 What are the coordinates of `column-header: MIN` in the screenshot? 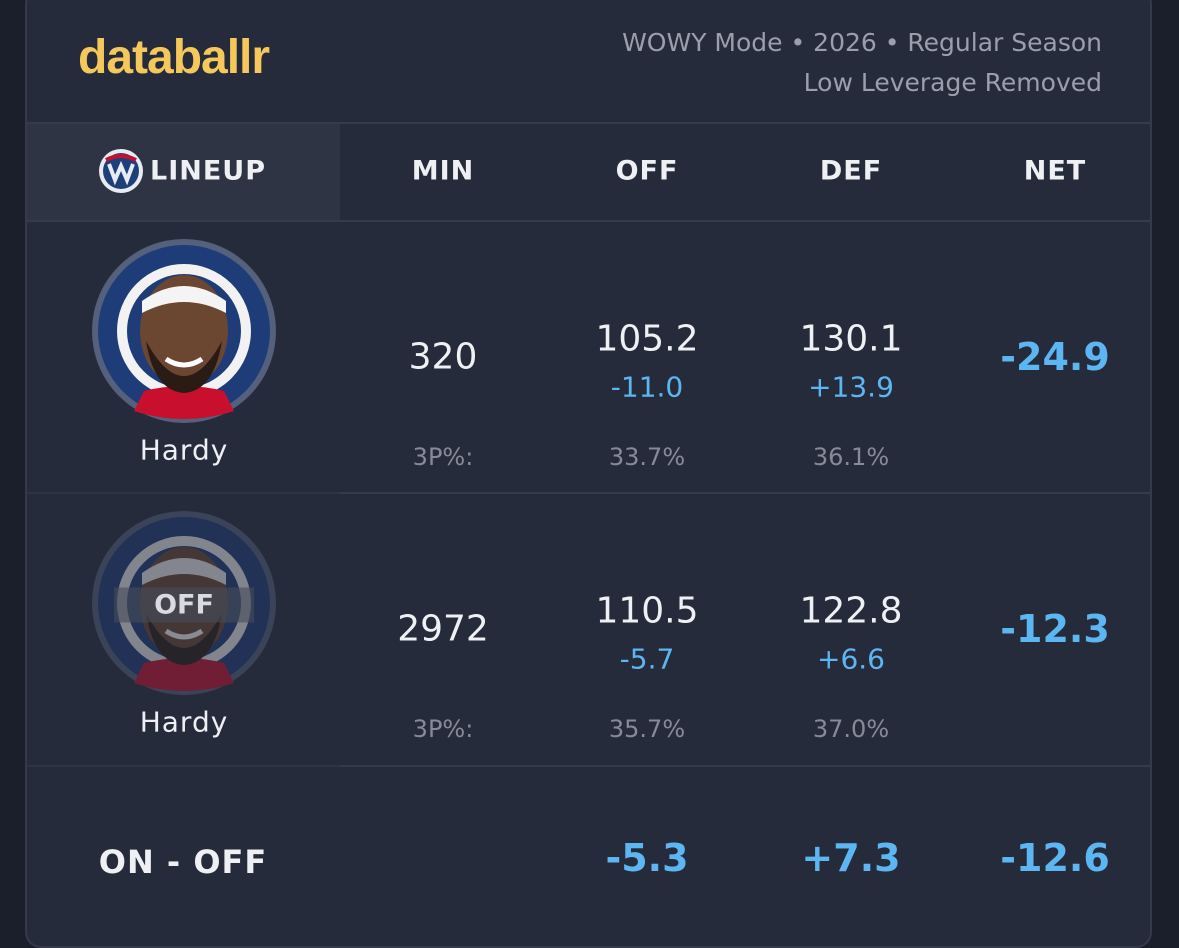 It's located at (443, 171).